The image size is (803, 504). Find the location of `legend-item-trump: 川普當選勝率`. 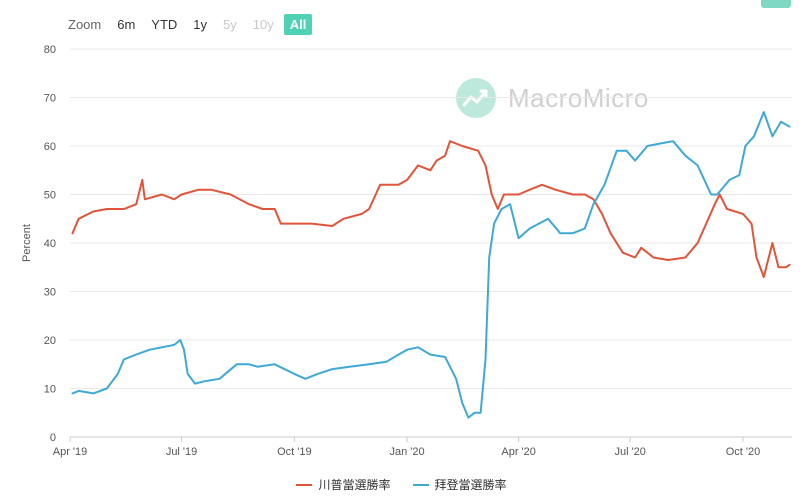

legend-item-trump: 川普當選勝率 is located at coordinates (343, 484).